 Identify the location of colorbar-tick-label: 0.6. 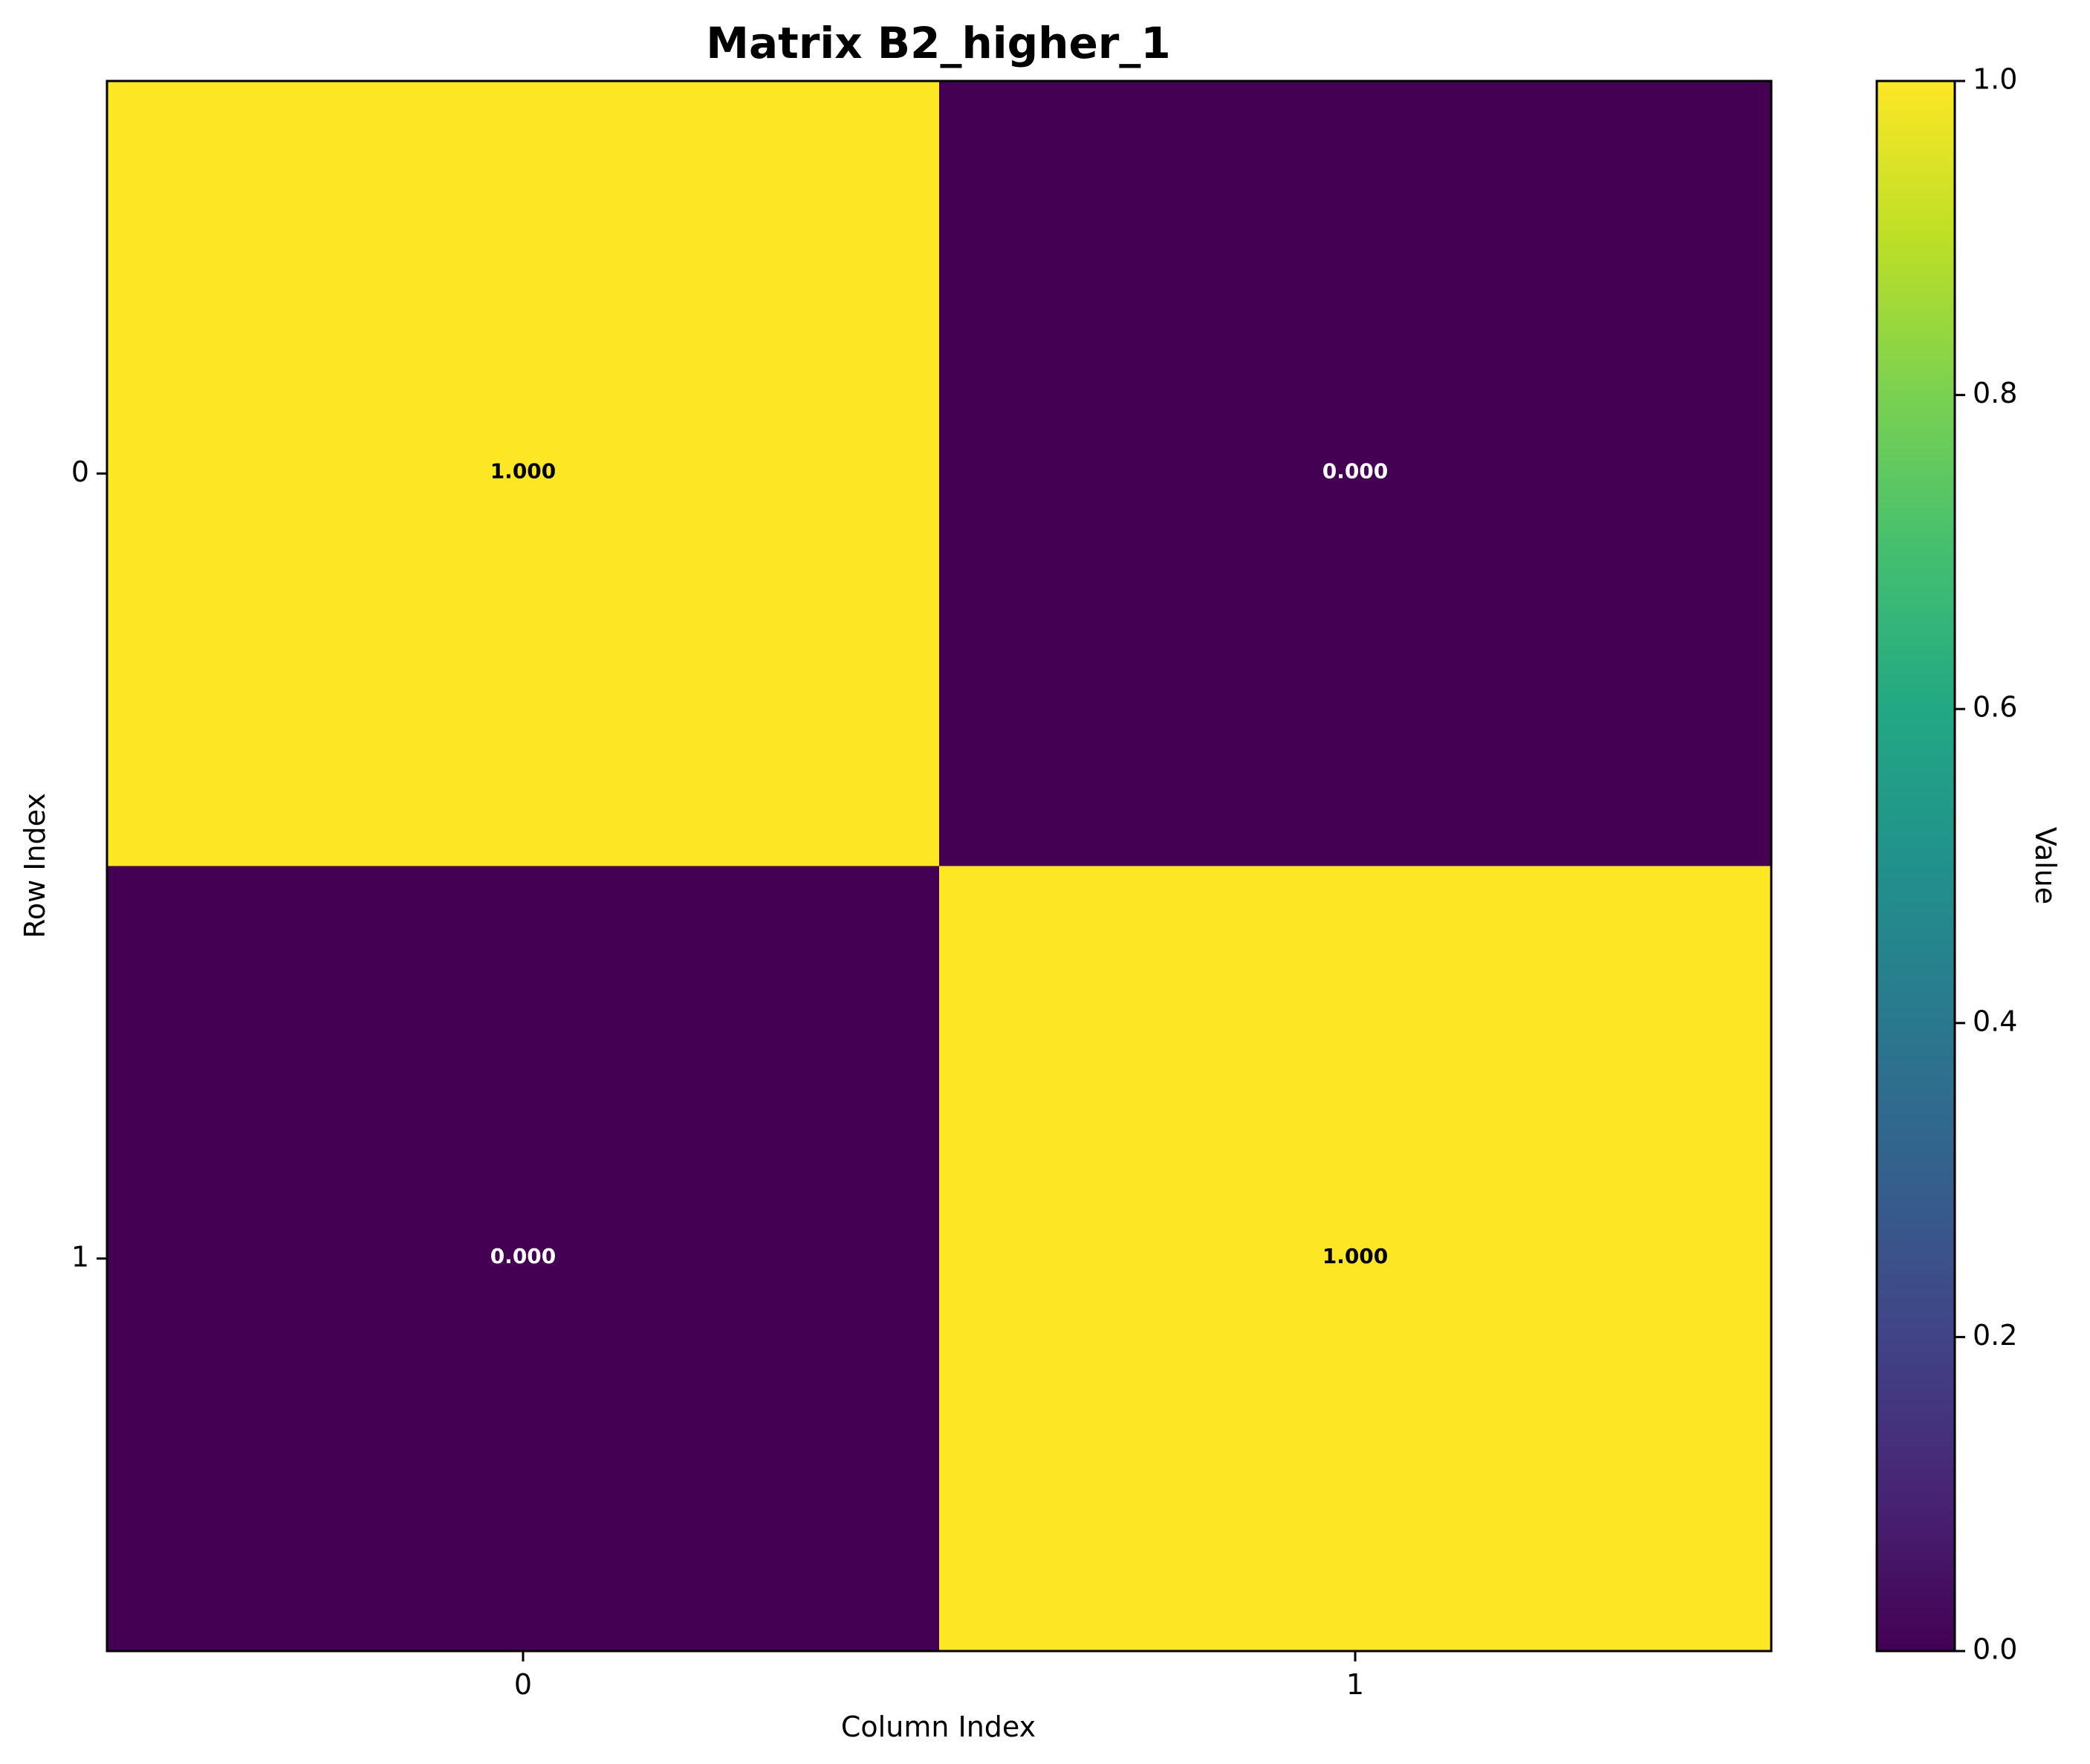
(1995, 707).